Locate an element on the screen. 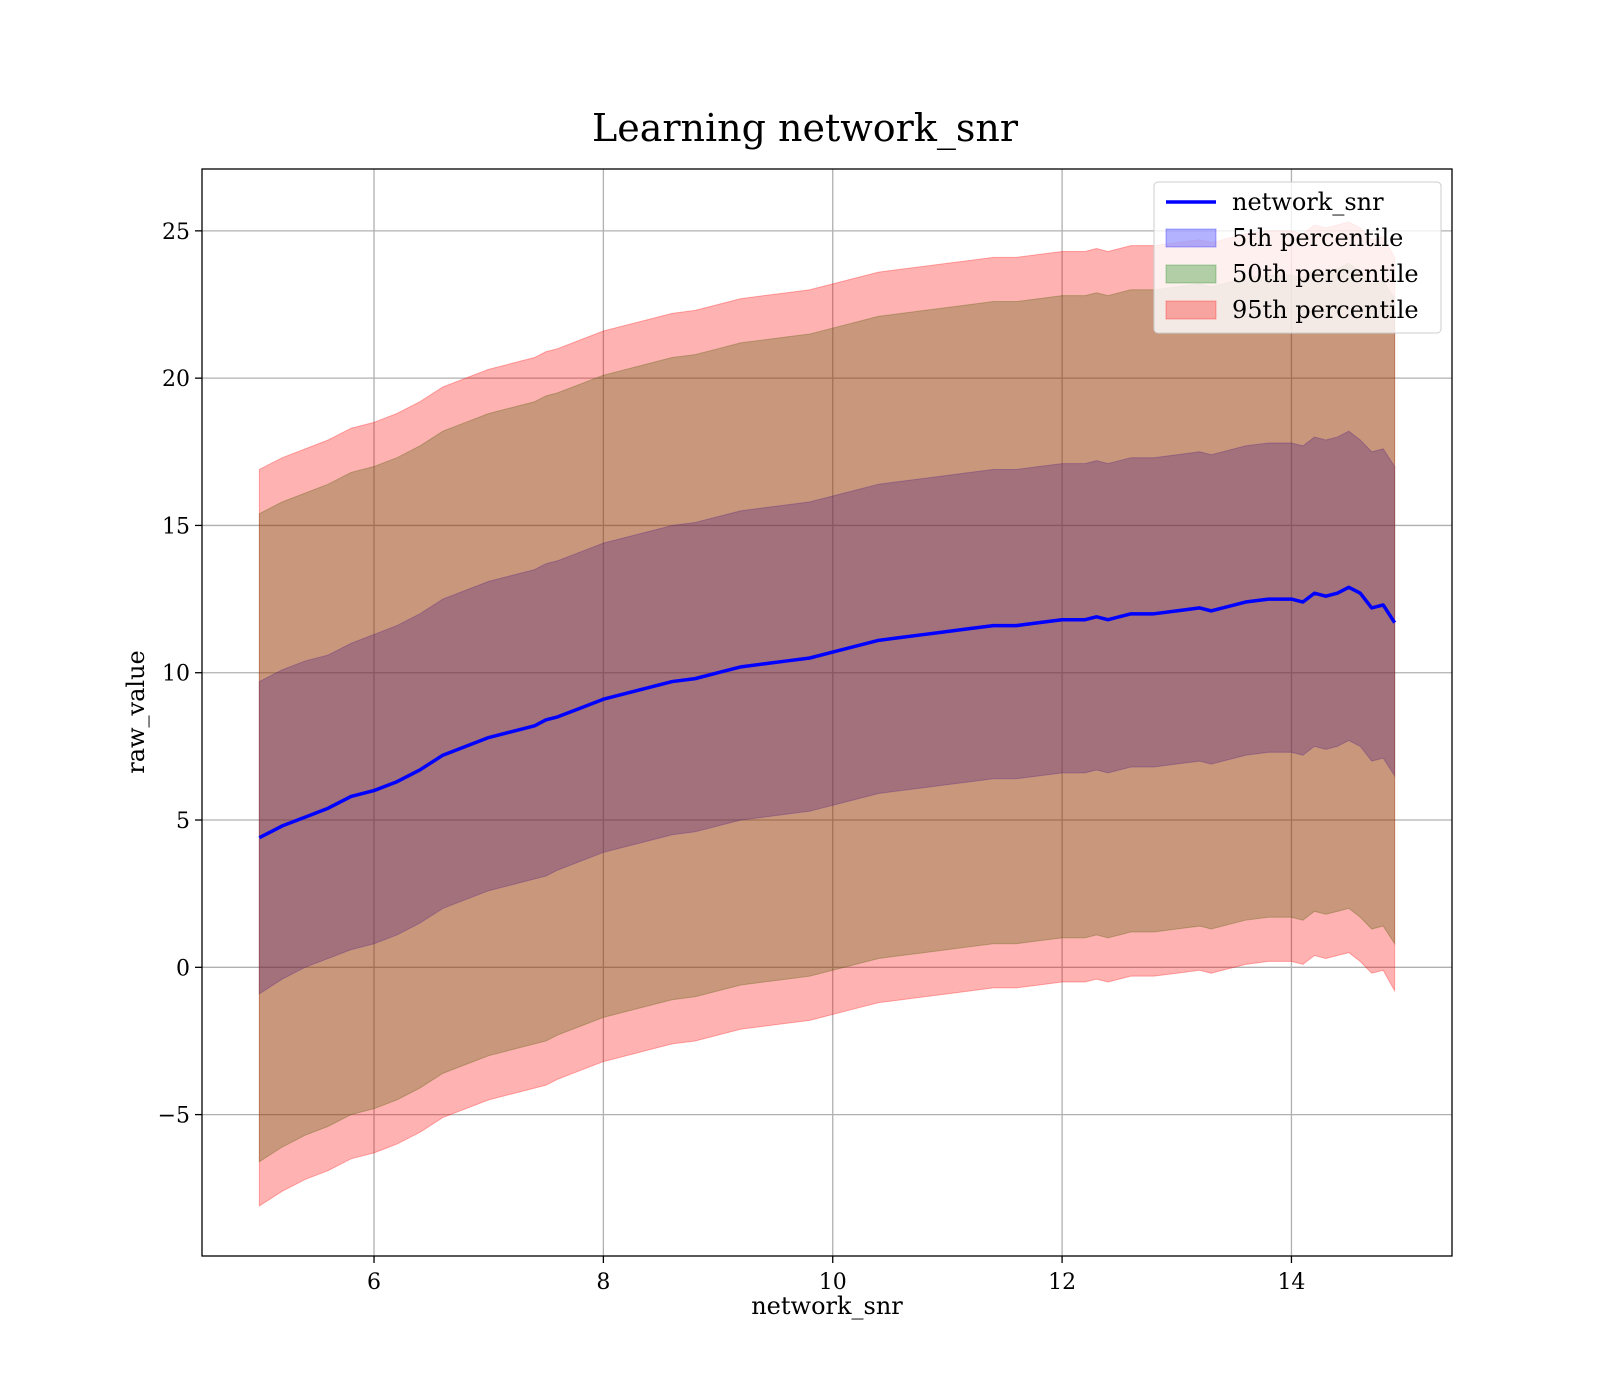 The image size is (1600, 1400). x-tick-label: 10 is located at coordinates (833, 1282).